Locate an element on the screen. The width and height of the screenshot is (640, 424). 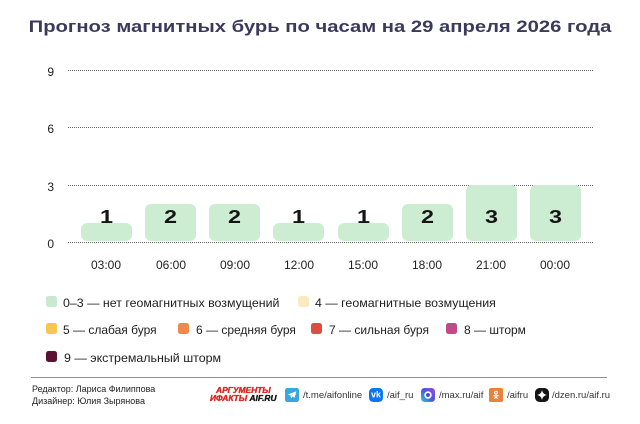
svg-text: vk is located at coordinates (376, 395).